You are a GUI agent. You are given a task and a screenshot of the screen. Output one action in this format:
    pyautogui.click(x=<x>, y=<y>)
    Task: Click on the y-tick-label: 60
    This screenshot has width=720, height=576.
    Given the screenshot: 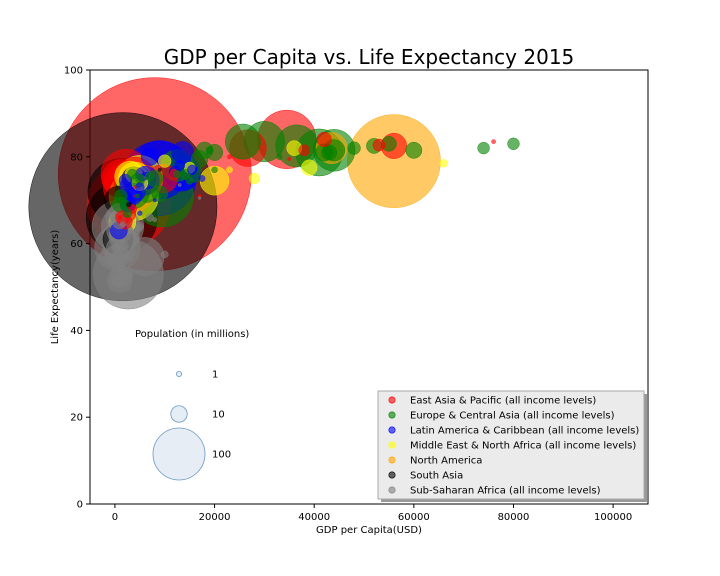 What is the action you would take?
    pyautogui.click(x=76, y=244)
    